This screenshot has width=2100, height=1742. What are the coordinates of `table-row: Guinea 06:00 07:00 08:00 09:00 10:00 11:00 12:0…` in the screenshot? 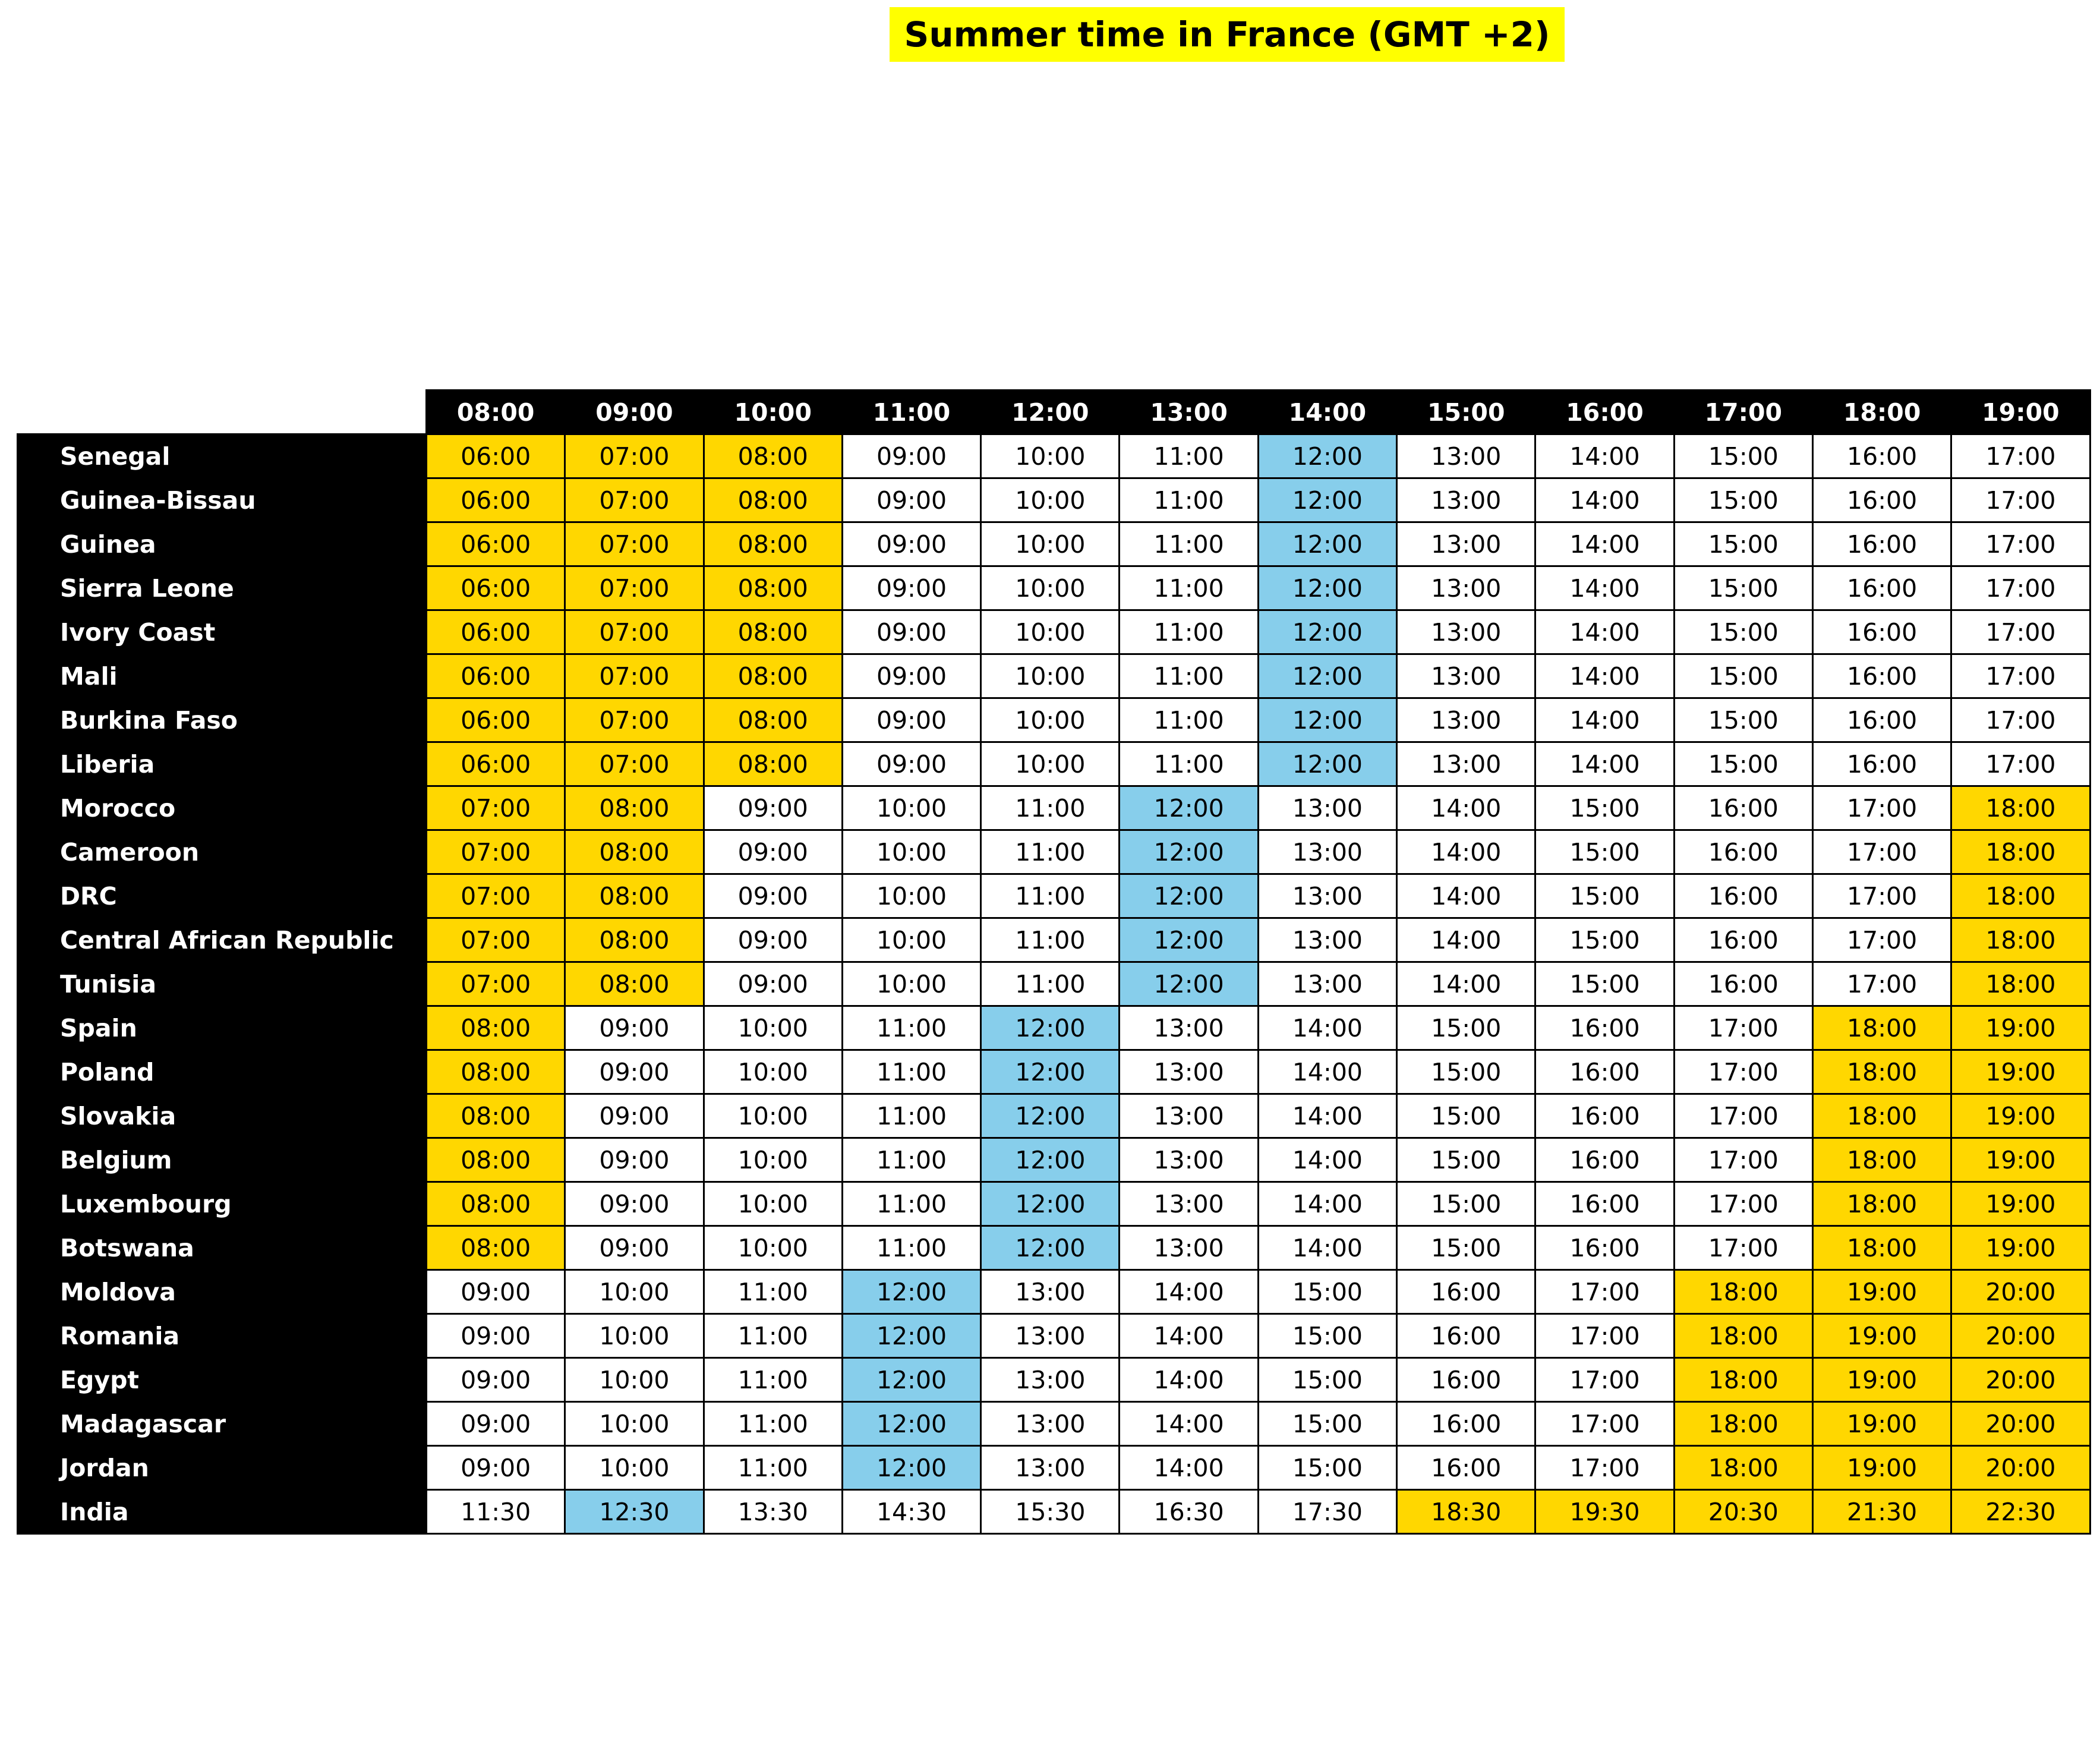 It's located at (1054, 544).